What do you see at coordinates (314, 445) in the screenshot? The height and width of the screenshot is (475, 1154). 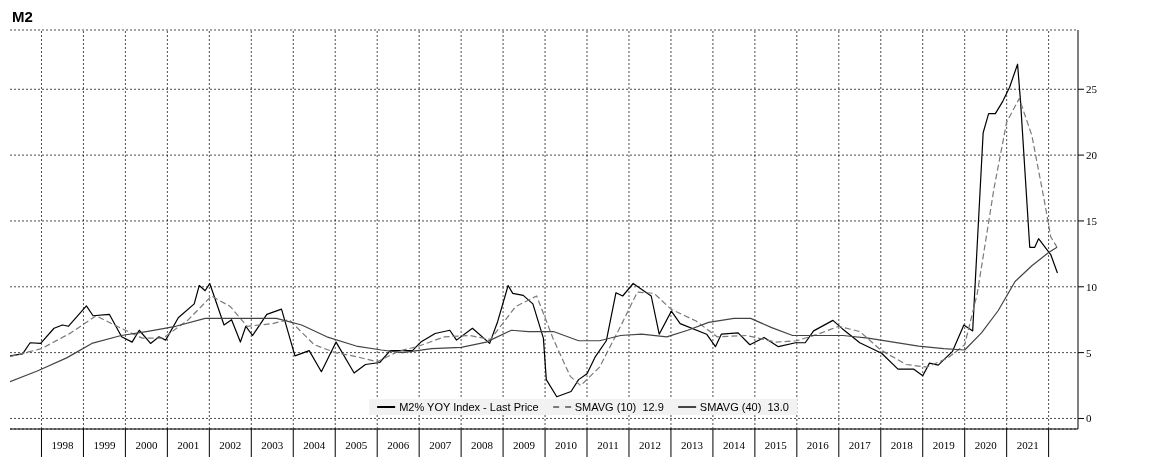 I see `x-tick-label: 2004` at bounding box center [314, 445].